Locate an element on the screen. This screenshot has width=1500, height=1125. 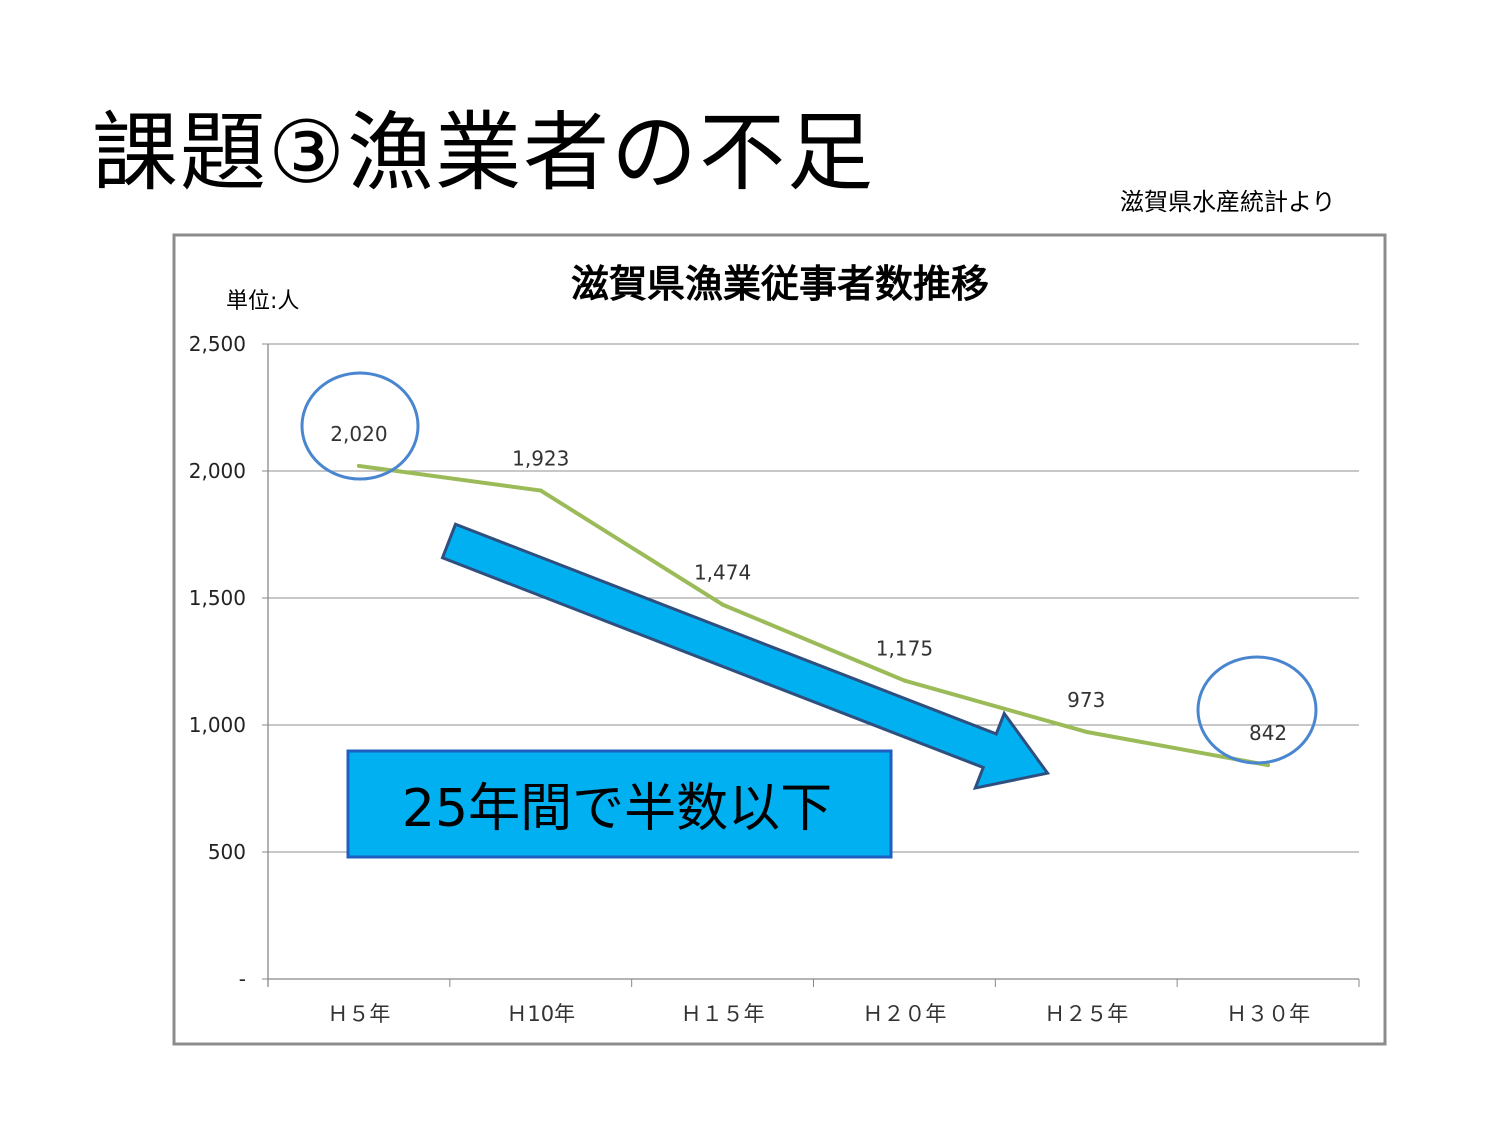
x-tick-label: Ｈ２５年 is located at coordinates (1086, 1014).